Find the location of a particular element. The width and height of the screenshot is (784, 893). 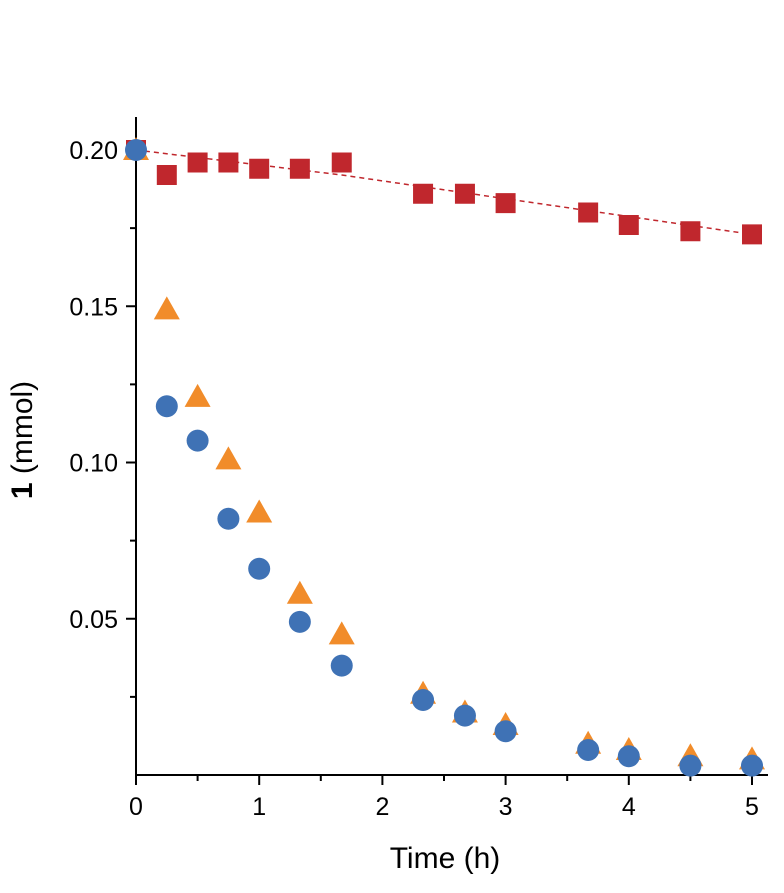

y-axis-title: 1 (mmol) is located at coordinates (22, 440).